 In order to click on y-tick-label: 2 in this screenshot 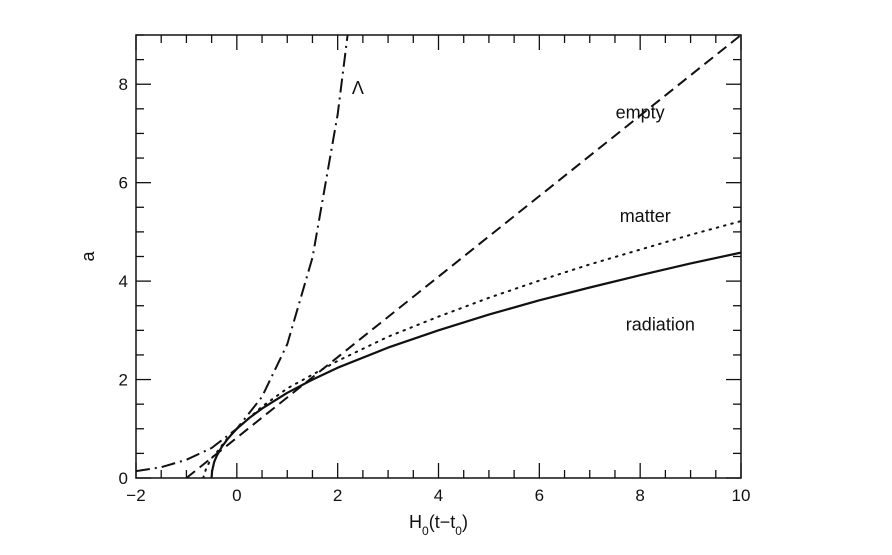, I will do `click(123, 380)`.